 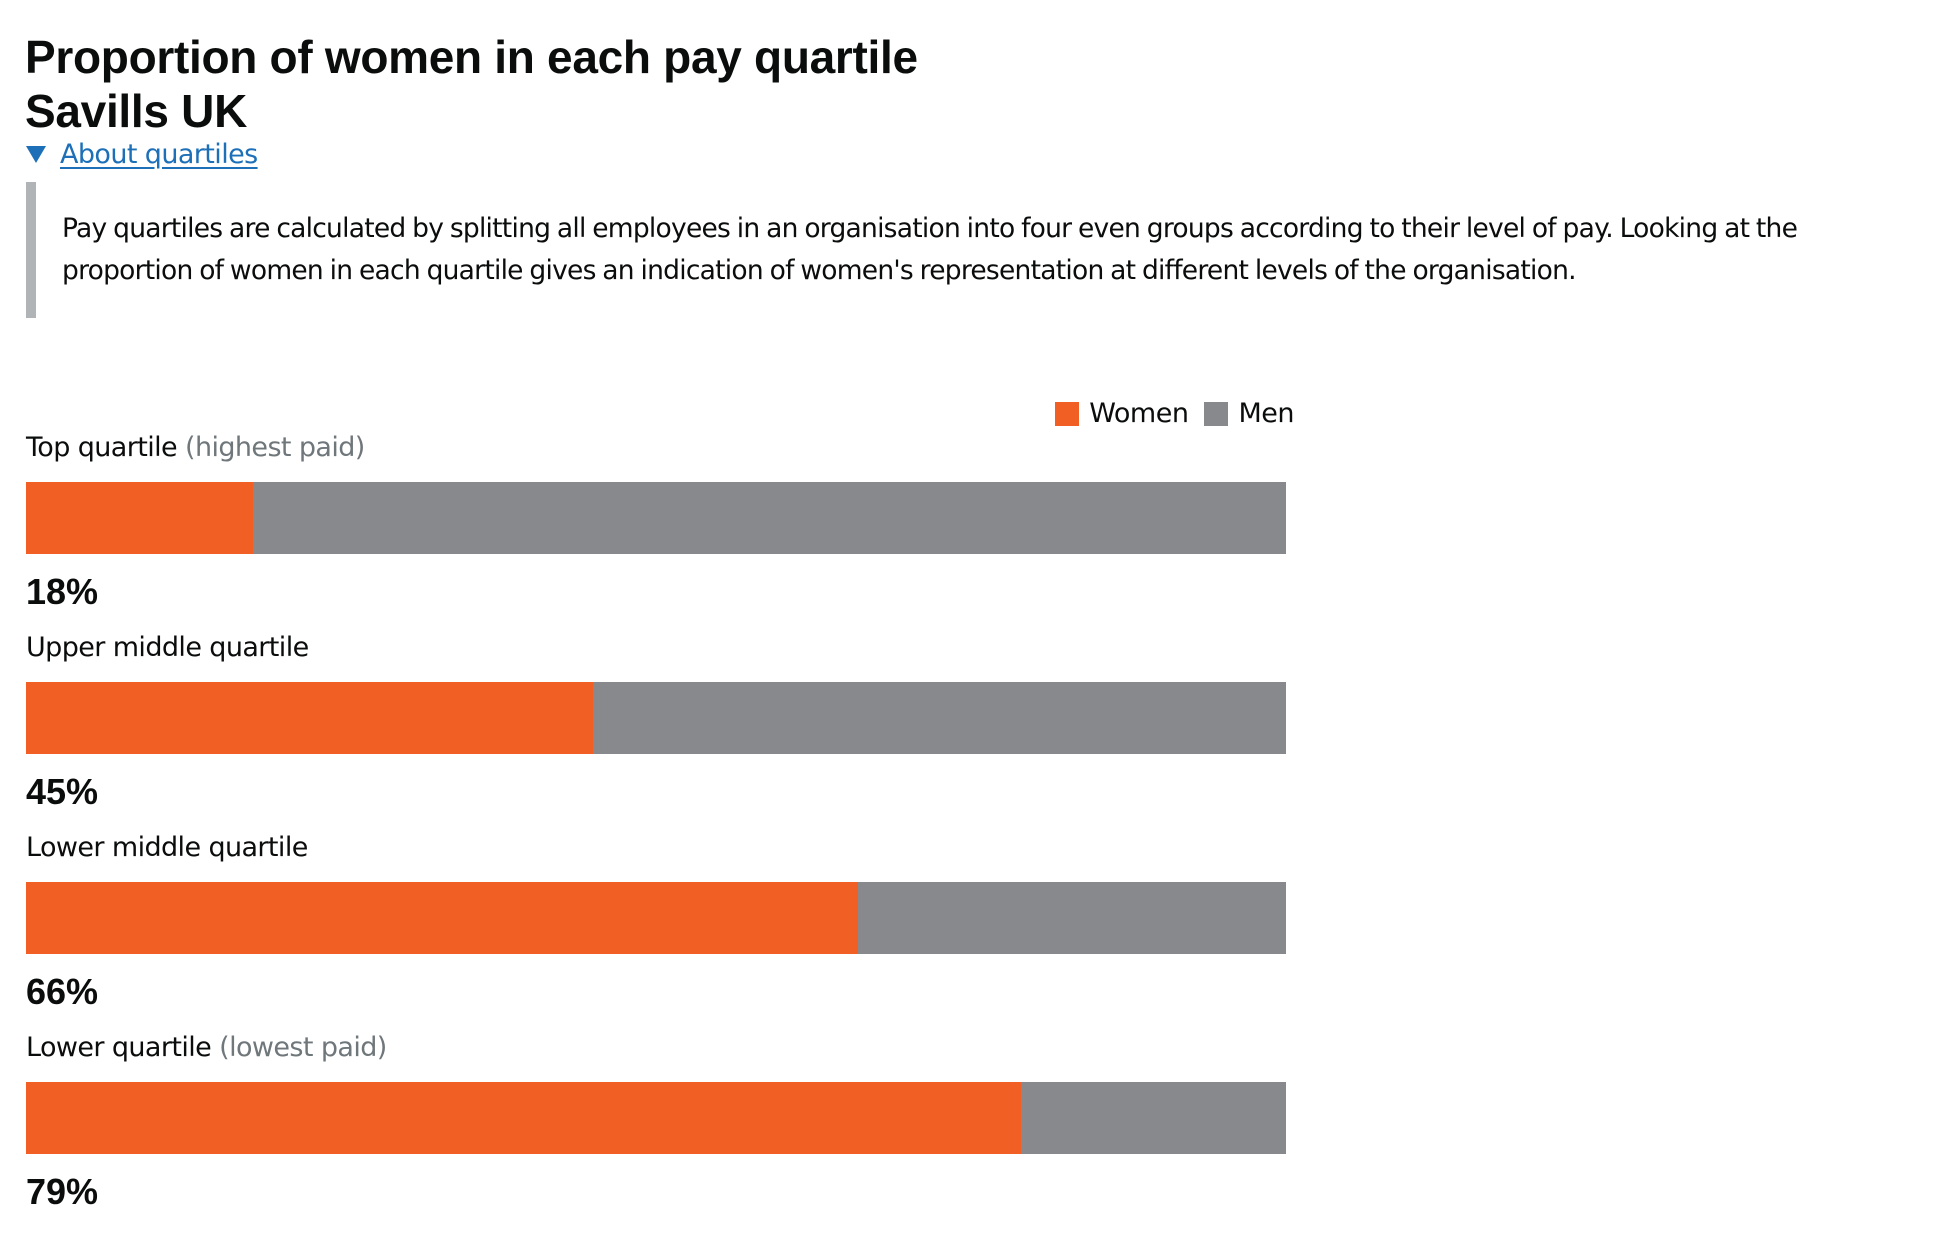 I want to click on quartile-name: Upper middle quartile, so click(x=167, y=647).